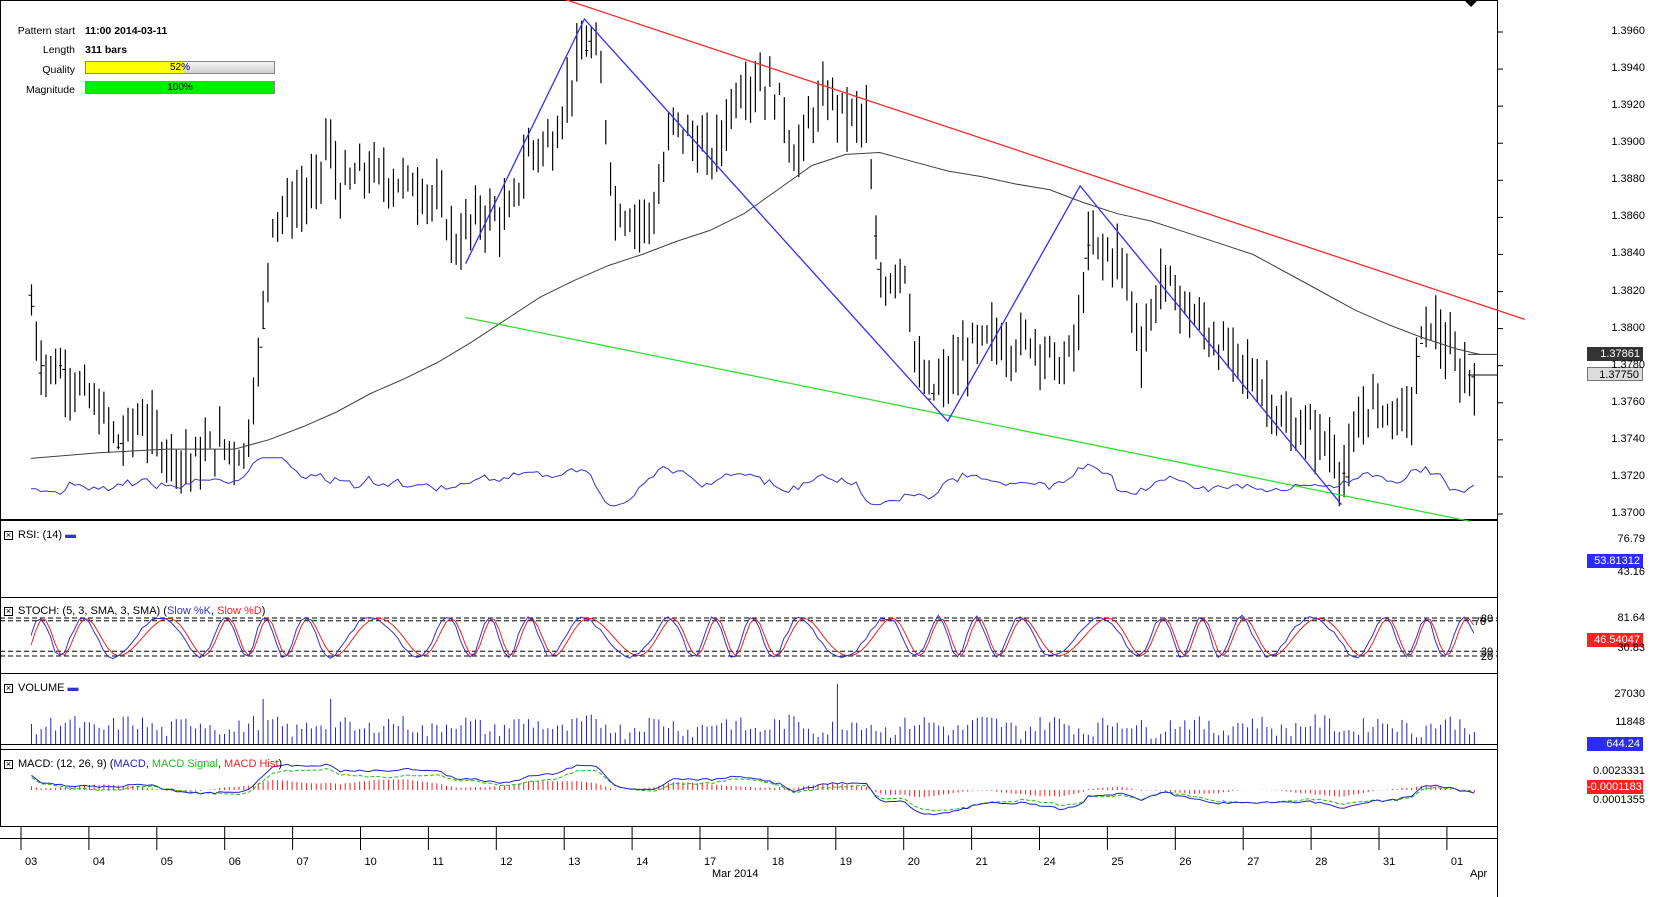  I want to click on y-tick-label: 1.3820, so click(1628, 290).